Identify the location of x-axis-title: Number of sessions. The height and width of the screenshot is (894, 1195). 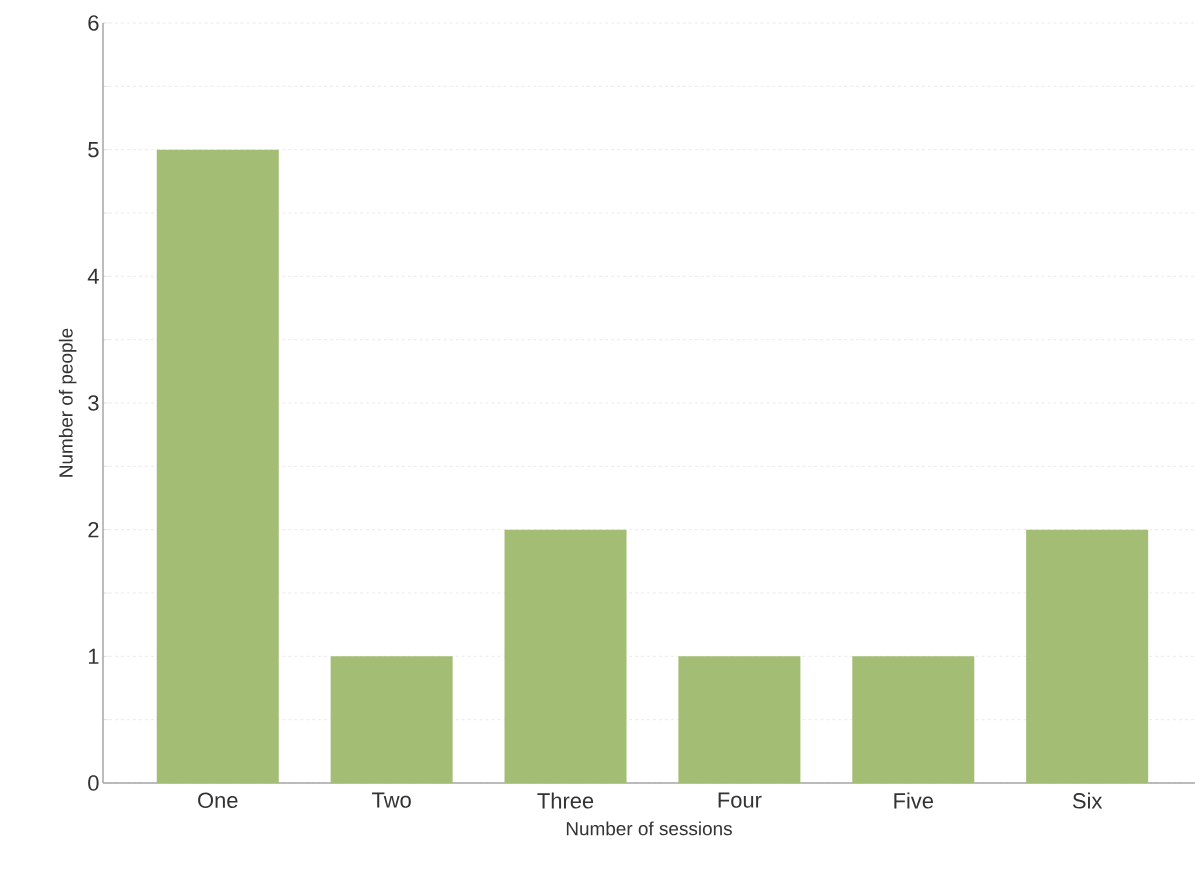
(649, 828).